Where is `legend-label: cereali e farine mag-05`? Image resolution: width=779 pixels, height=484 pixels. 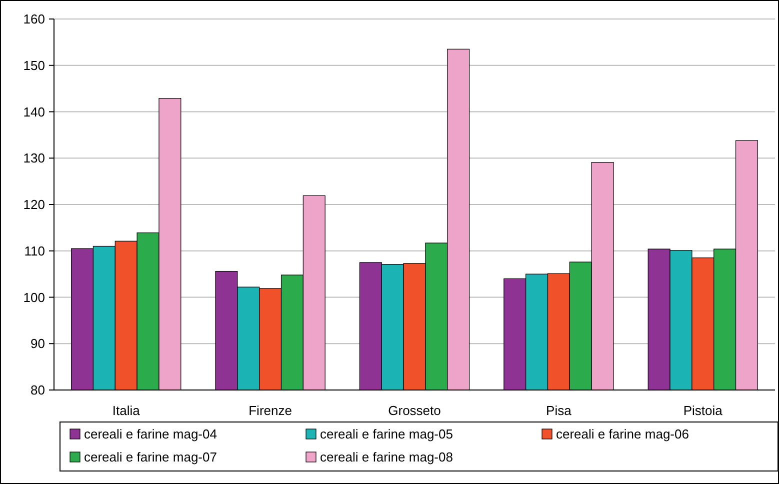
legend-label: cereali e farine mag-05 is located at coordinates (386, 434).